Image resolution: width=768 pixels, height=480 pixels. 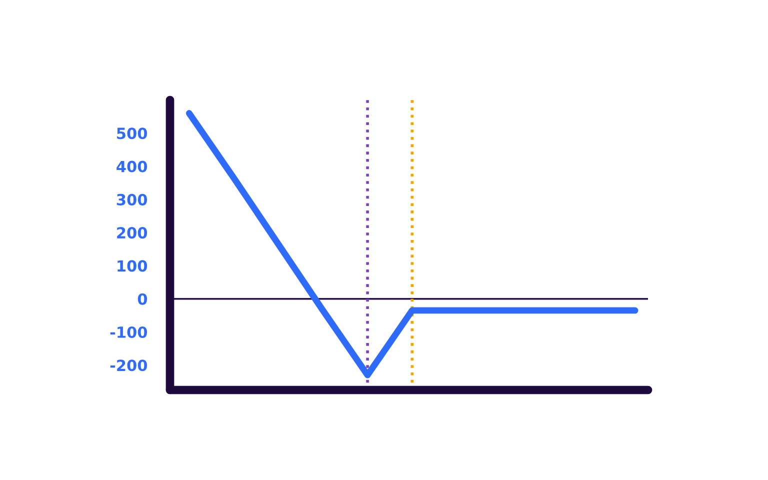 What do you see at coordinates (132, 134) in the screenshot?
I see `y-tick-label: 500` at bounding box center [132, 134].